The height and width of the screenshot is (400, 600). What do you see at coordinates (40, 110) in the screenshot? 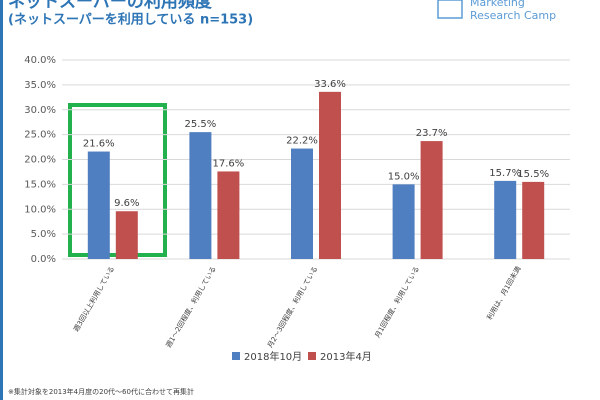
I see `y-tick-label: 30.0%` at bounding box center [40, 110].